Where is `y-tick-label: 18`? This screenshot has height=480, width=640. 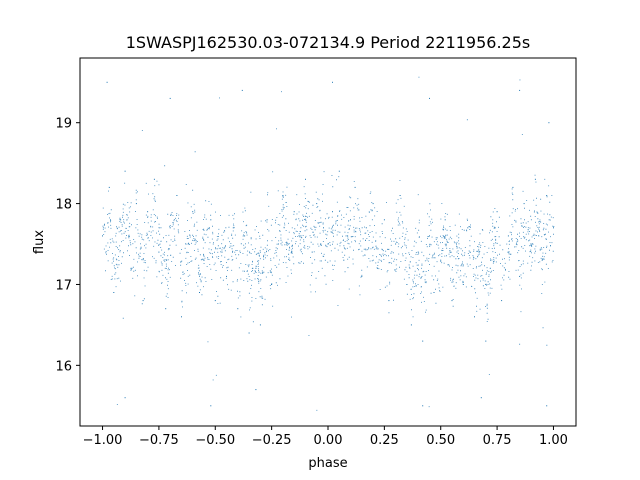 y-tick-label: 18 is located at coordinates (63, 205).